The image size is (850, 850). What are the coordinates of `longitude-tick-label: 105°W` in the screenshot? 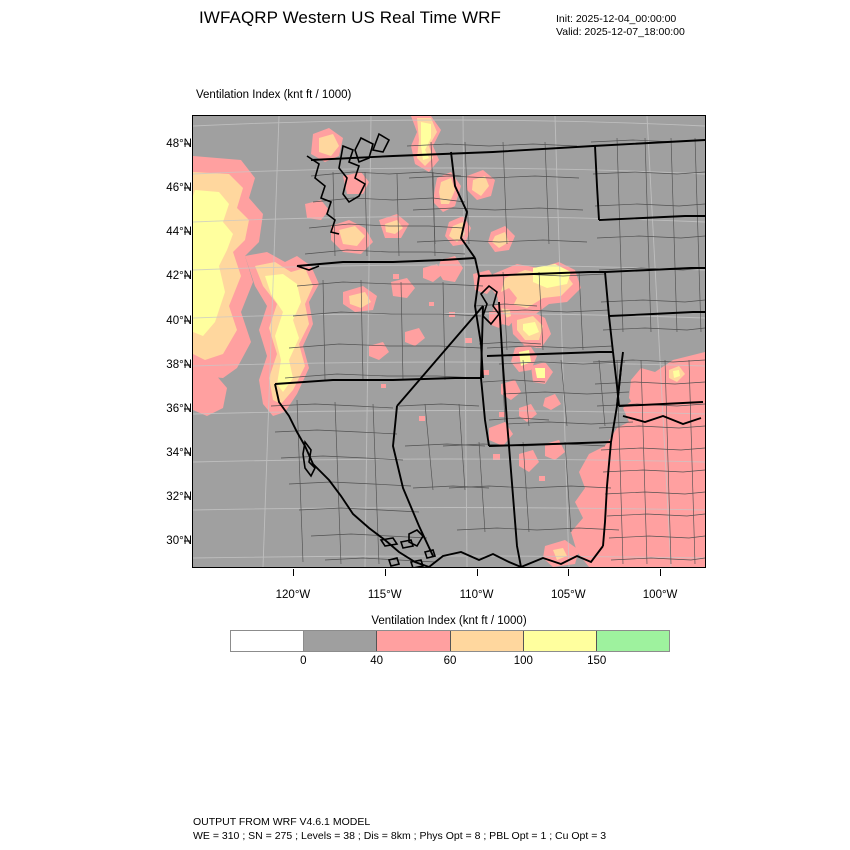 It's located at (568, 595).